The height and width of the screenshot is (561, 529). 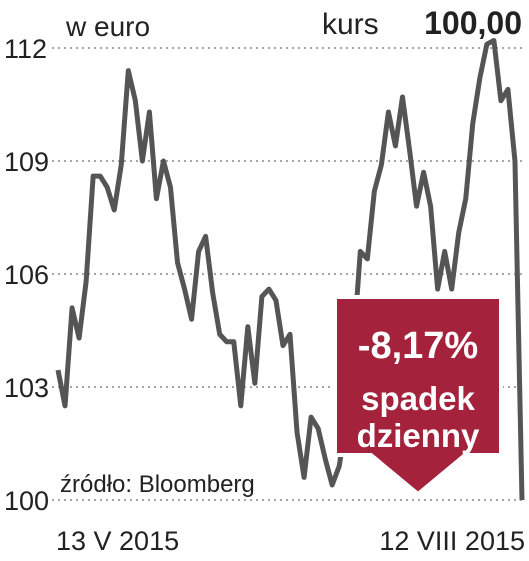 I want to click on x-tick-label: 12 VIII 2015, so click(x=452, y=541).